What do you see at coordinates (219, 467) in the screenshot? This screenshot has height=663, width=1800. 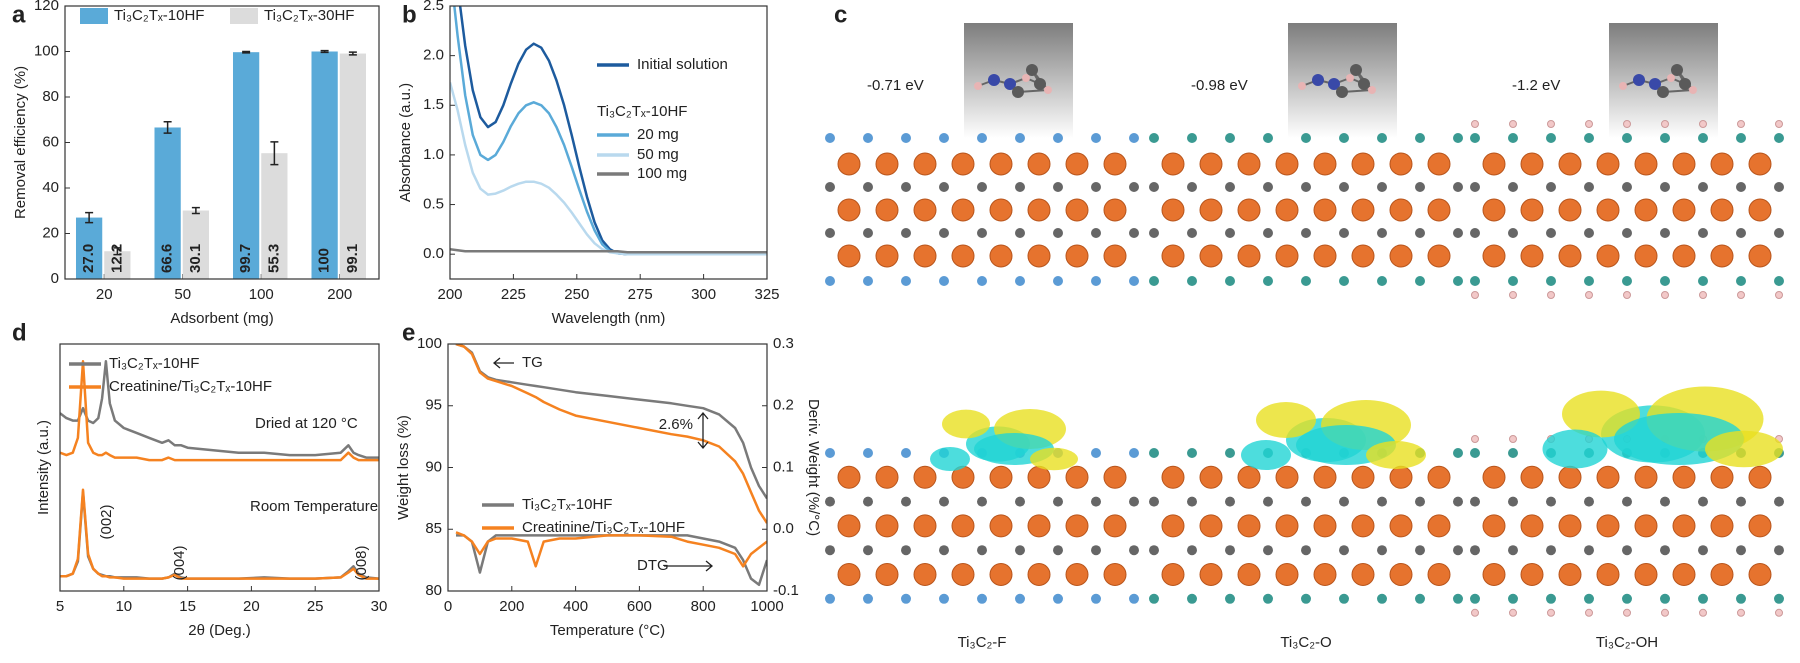 I see `plot-frame` at bounding box center [219, 467].